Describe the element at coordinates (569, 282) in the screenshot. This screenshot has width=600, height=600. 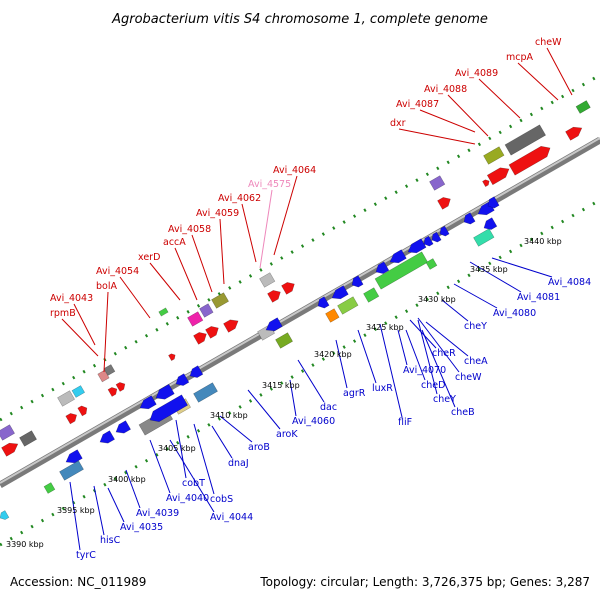
I see `gene-label-bottom: Avi_4084` at that location.